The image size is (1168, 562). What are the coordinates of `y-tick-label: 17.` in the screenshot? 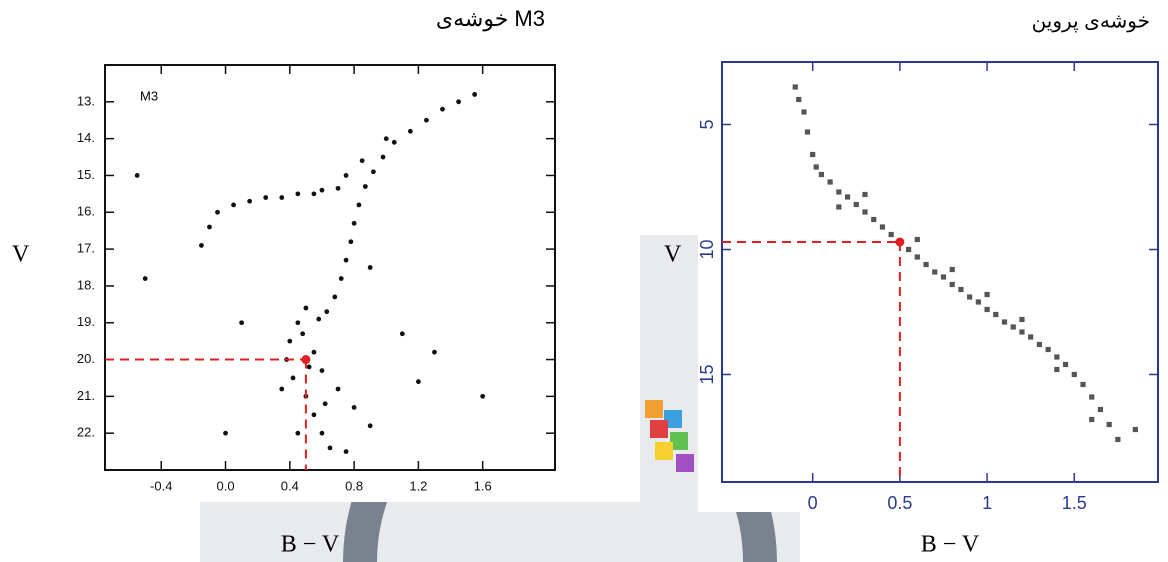 It's located at (86, 248).